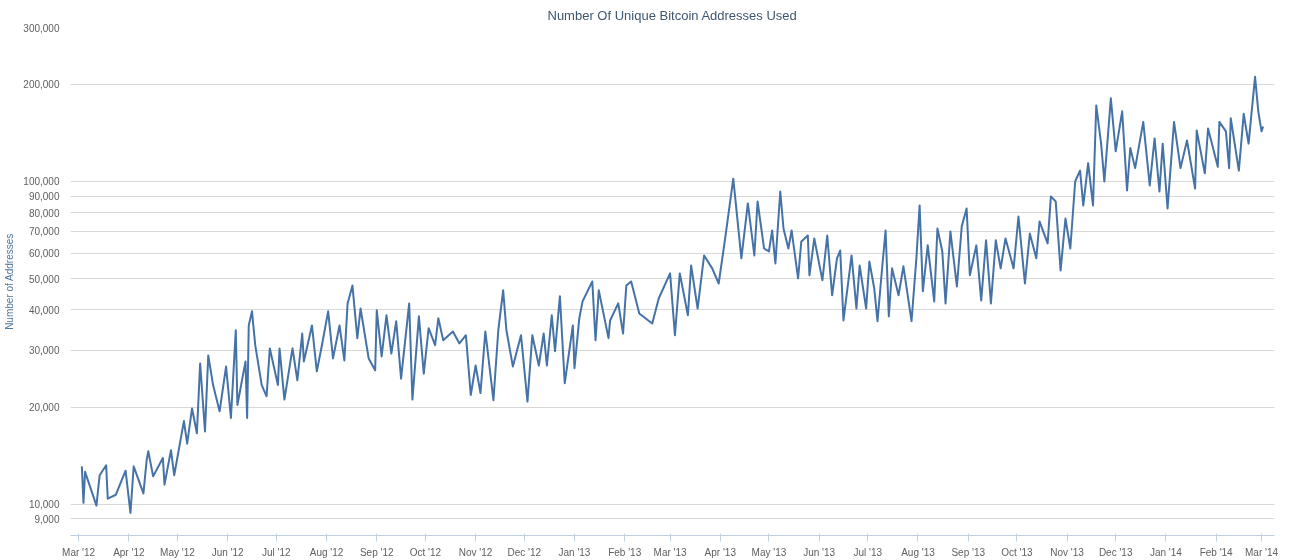  Describe the element at coordinates (44, 232) in the screenshot. I see `y-tick-label: 70,000` at that location.